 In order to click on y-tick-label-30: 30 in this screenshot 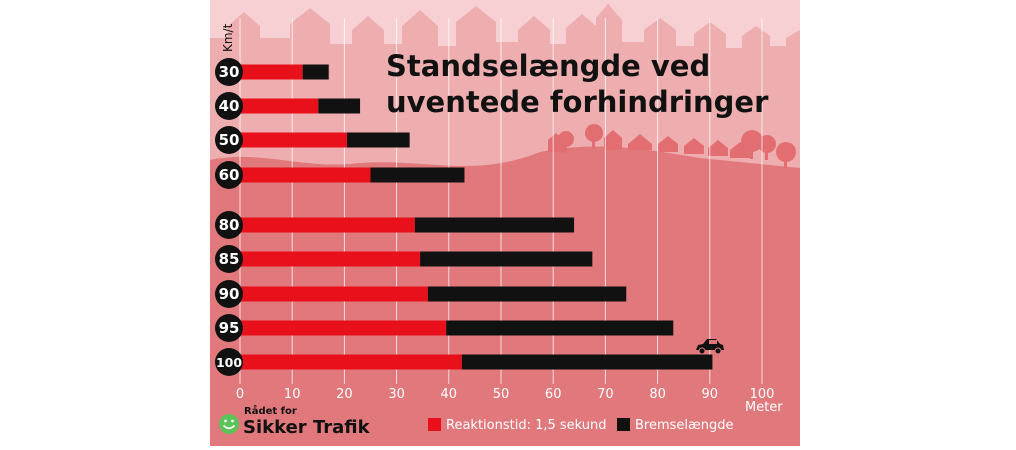, I will do `click(229, 72)`.